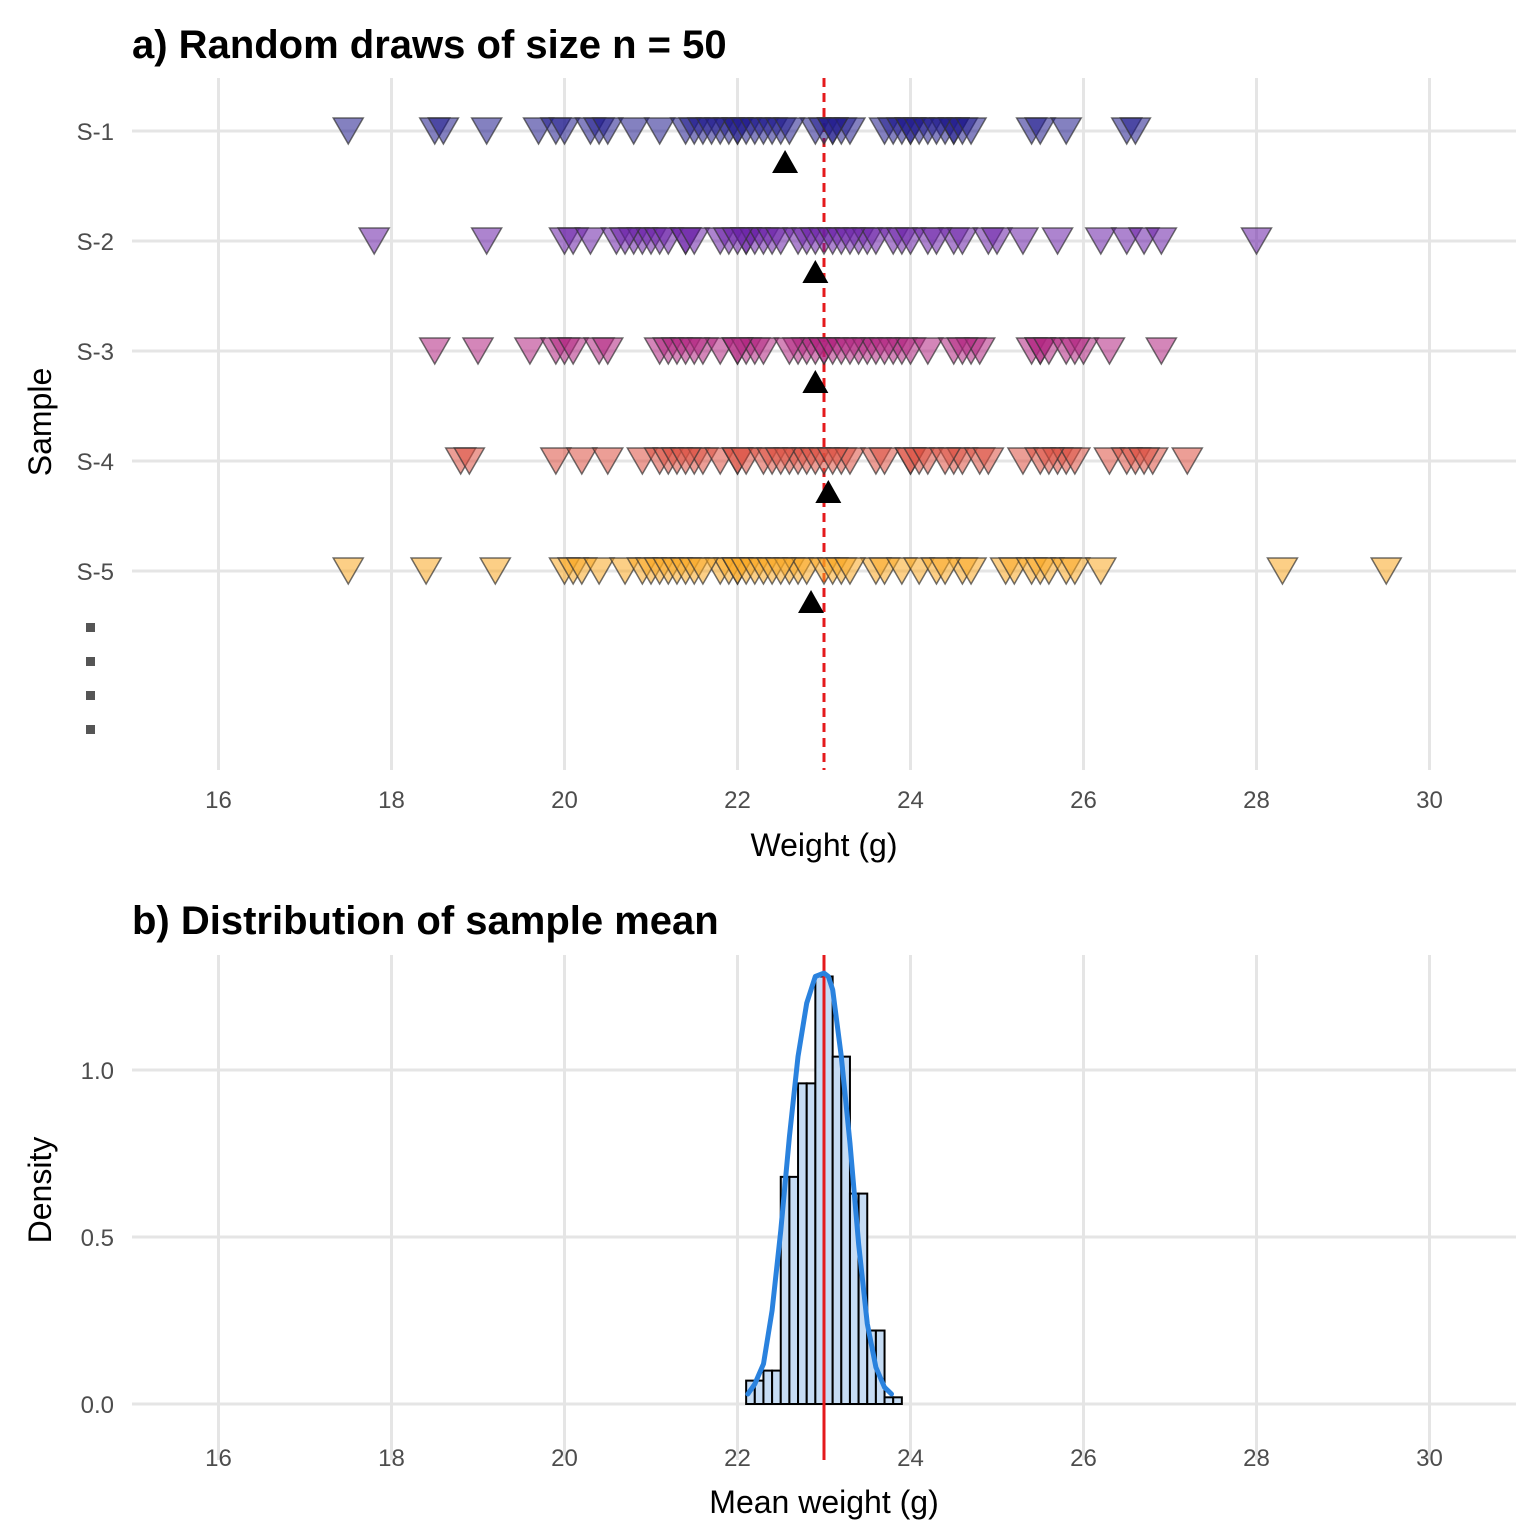 The image size is (1536, 1536). Describe the element at coordinates (95, 352) in the screenshot. I see `y-tick-label-s-3: S-3` at that location.